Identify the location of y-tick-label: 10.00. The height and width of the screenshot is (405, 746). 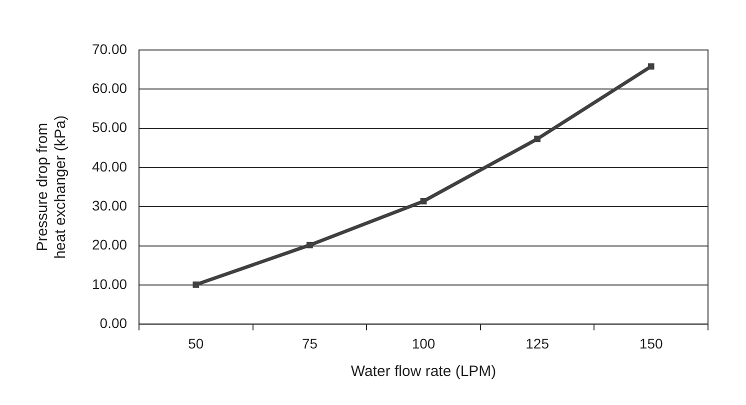
(110, 284).